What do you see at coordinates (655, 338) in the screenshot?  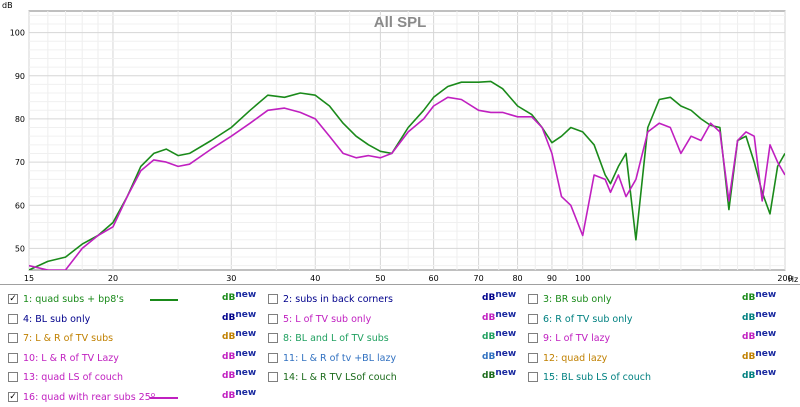 I see `legend-entry: 9: L of TV lazy dBnew` at bounding box center [655, 338].